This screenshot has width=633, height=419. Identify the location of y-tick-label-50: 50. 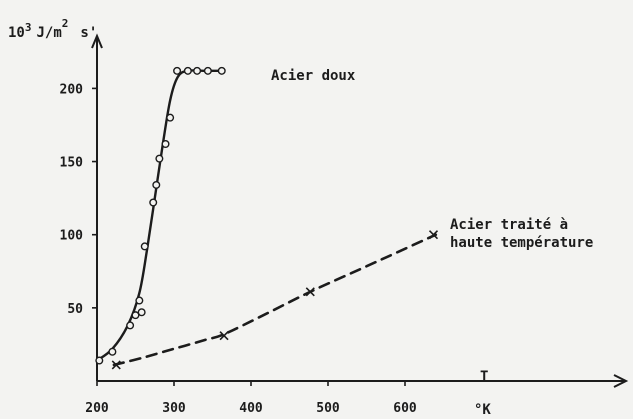
(75, 309).